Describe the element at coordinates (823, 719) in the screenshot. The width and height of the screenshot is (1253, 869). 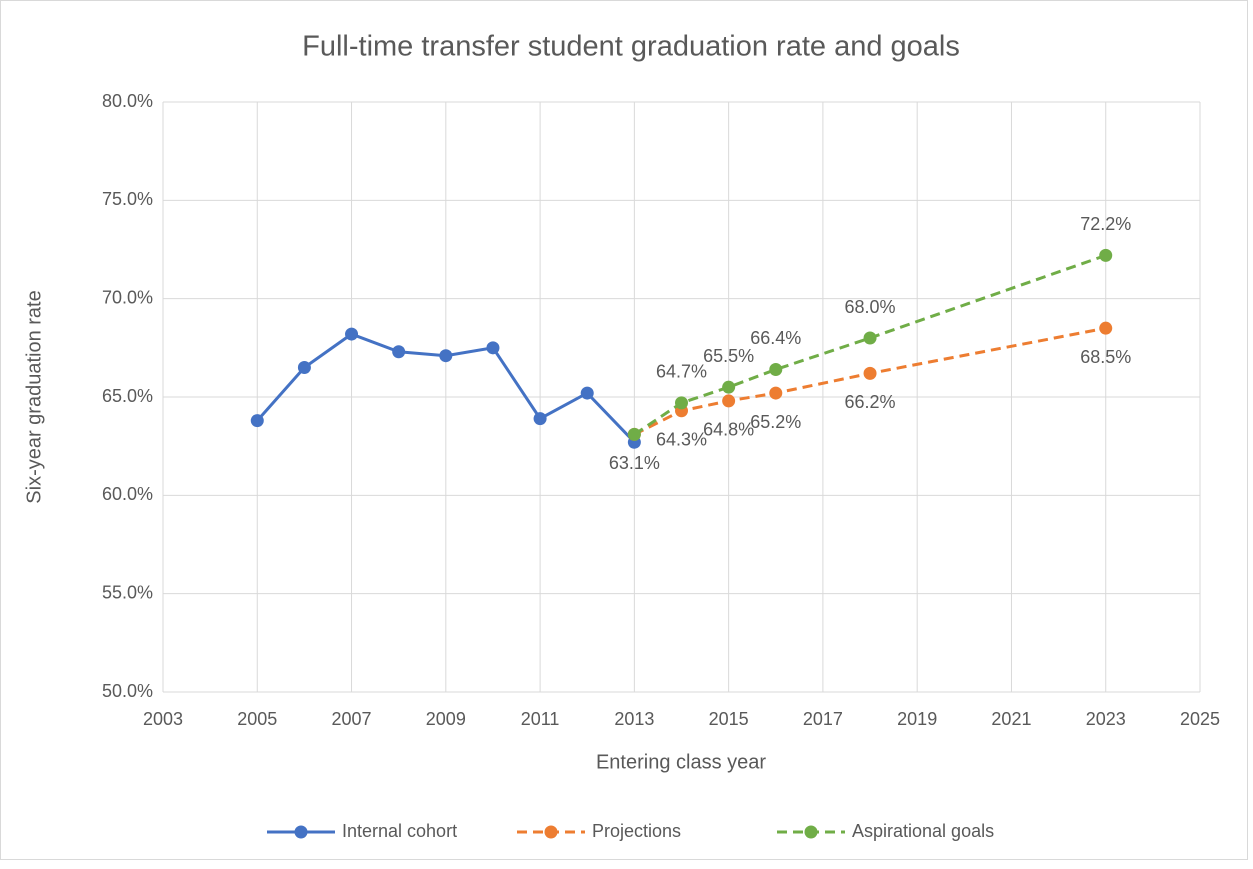
I see `x-tick-label: 2017` at that location.